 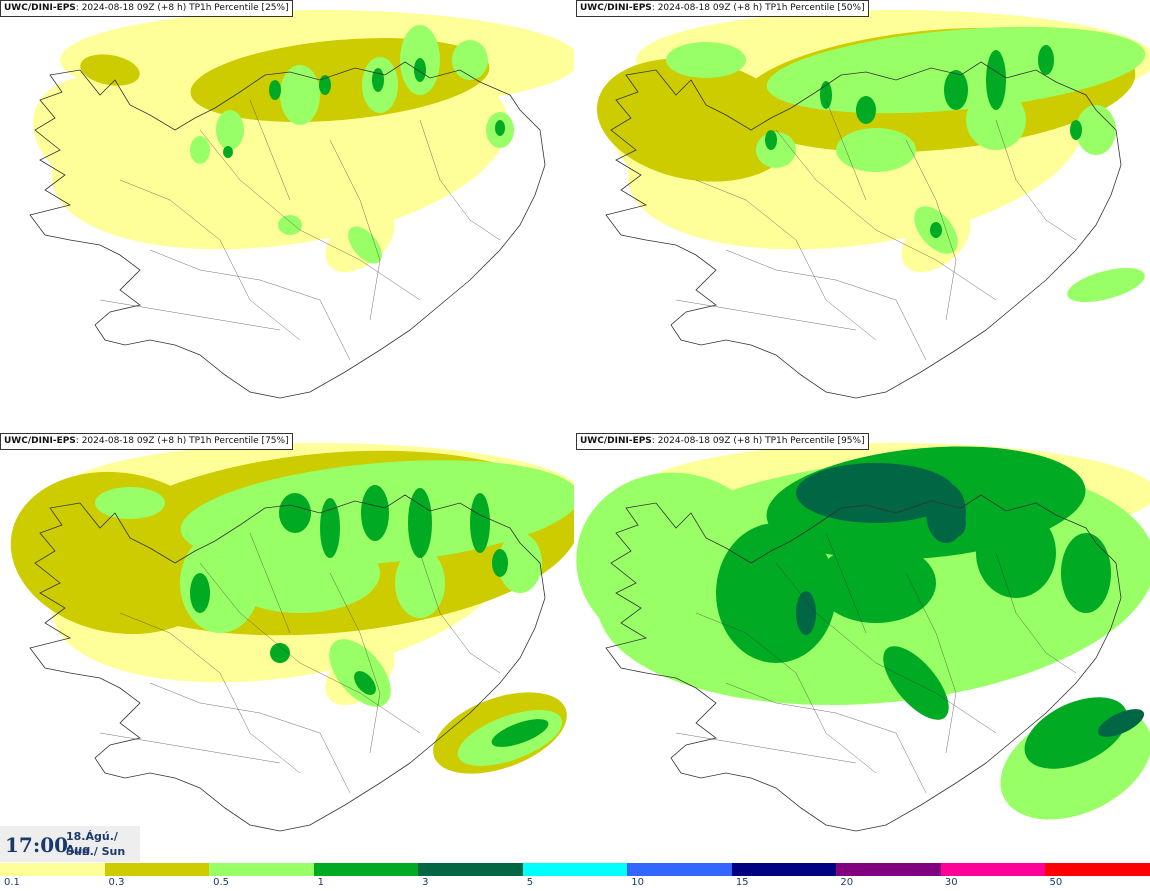 I want to click on panel-divider-horizontal, so click(x=575, y=432).